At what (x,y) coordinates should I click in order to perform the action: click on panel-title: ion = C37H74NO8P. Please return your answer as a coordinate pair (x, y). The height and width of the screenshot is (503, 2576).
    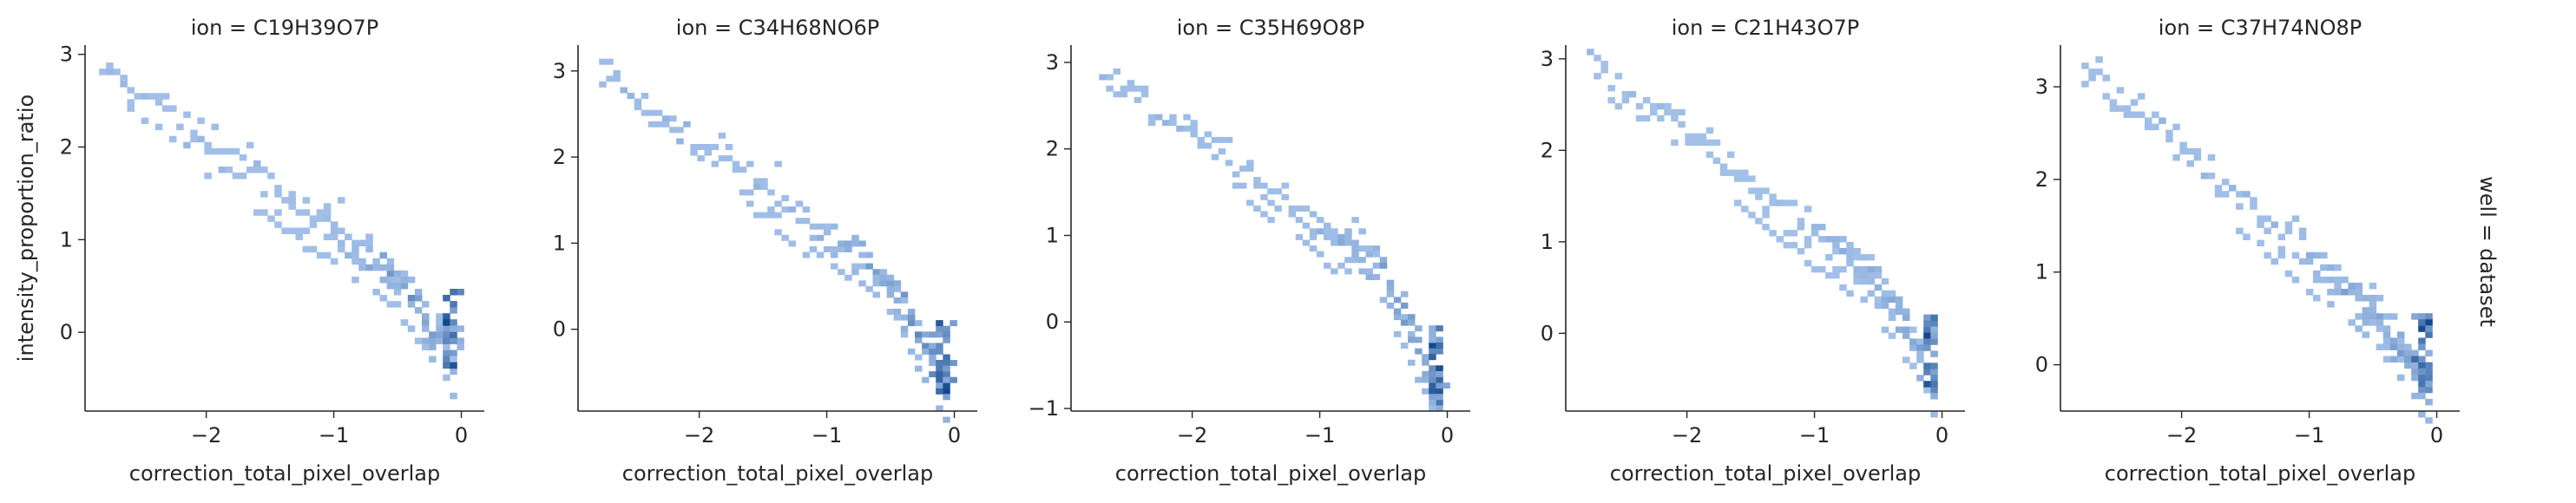
    Looking at the image, I should click on (2260, 28).